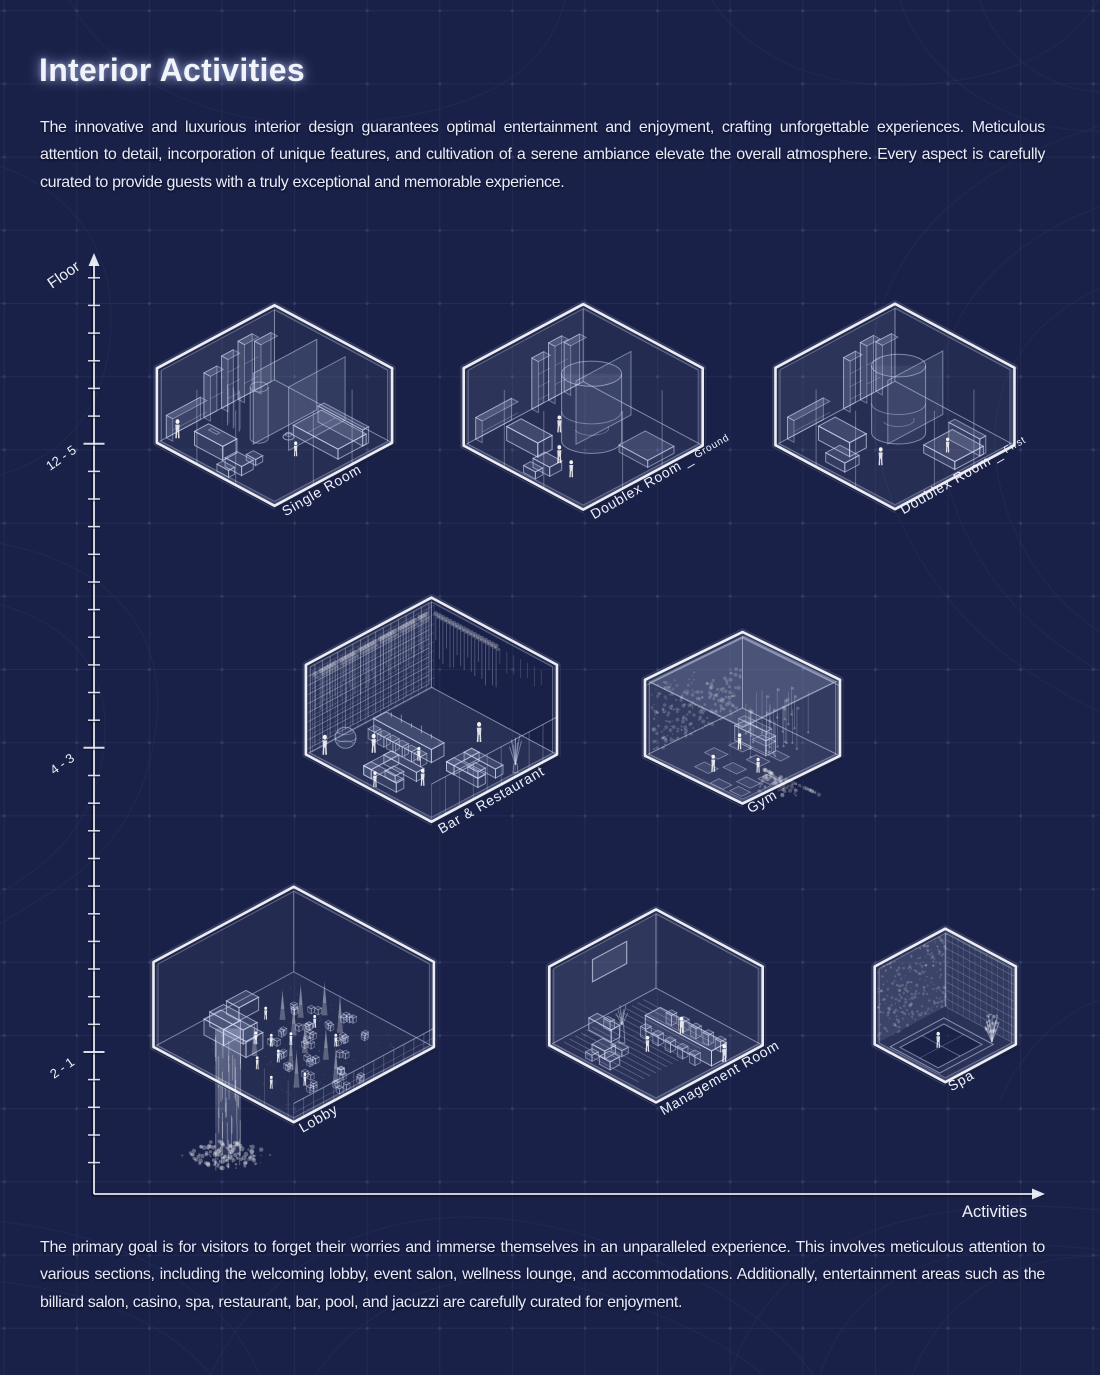  I want to click on svg-text: 12 - 5, so click(61, 457).